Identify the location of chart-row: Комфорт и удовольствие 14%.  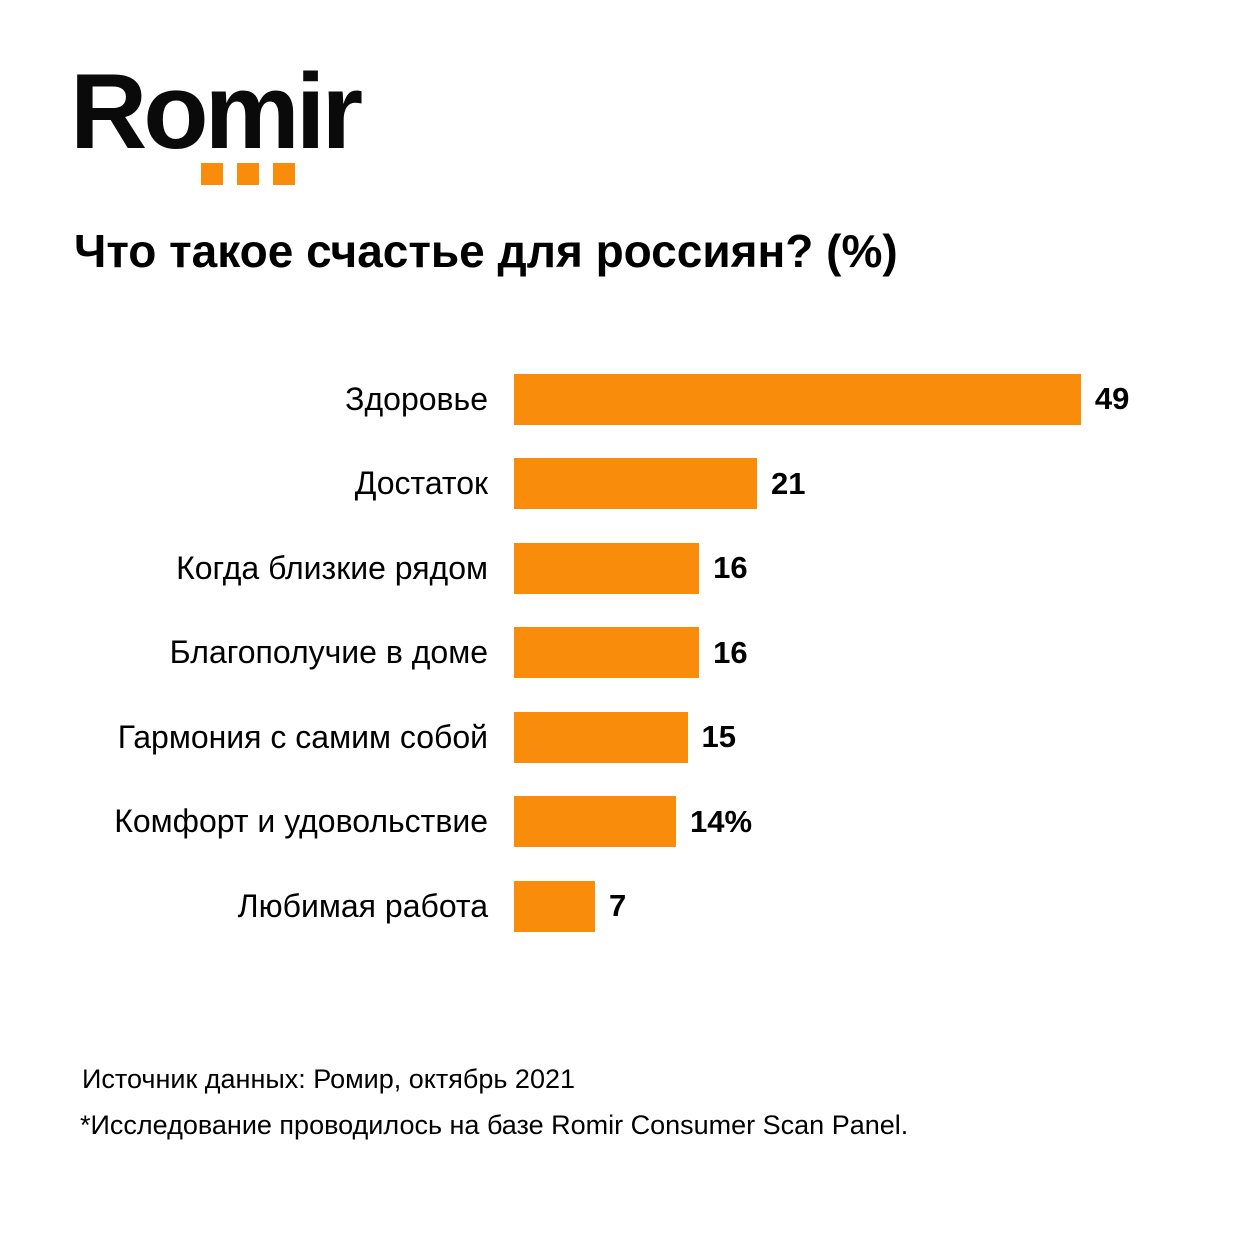
(625, 822).